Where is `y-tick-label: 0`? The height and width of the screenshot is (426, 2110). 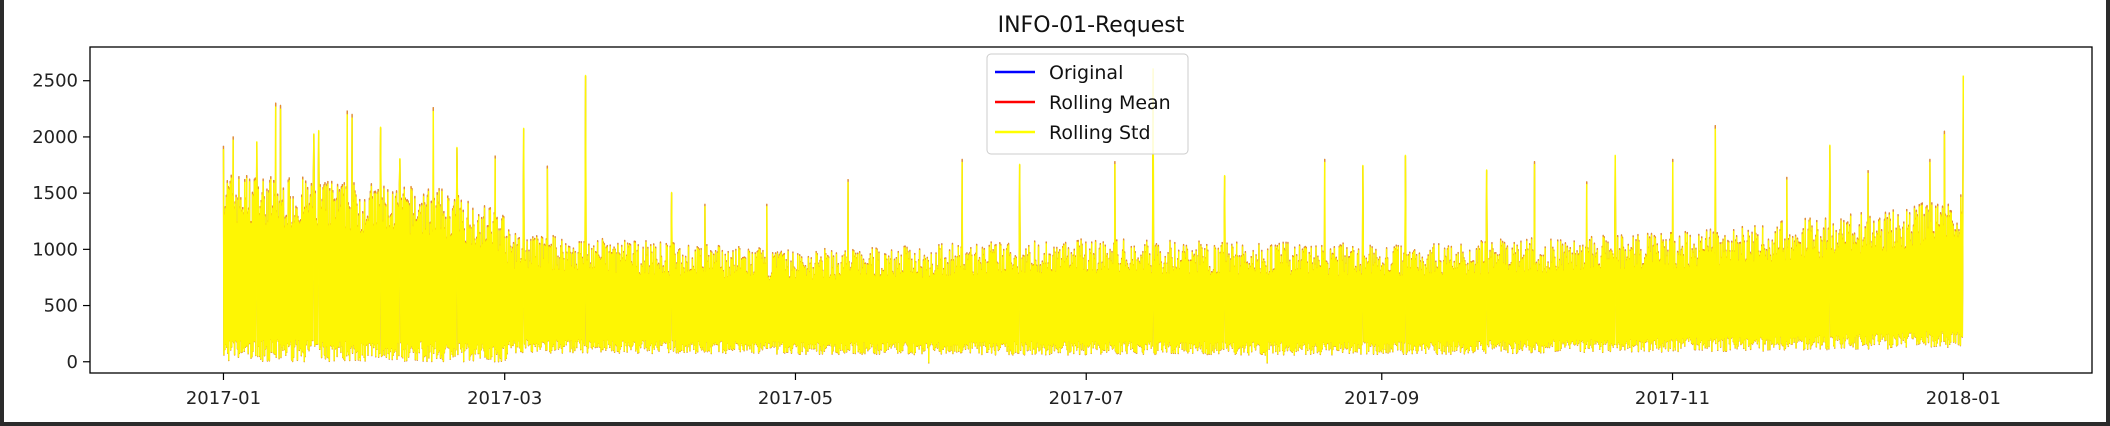 y-tick-label: 0 is located at coordinates (72, 362).